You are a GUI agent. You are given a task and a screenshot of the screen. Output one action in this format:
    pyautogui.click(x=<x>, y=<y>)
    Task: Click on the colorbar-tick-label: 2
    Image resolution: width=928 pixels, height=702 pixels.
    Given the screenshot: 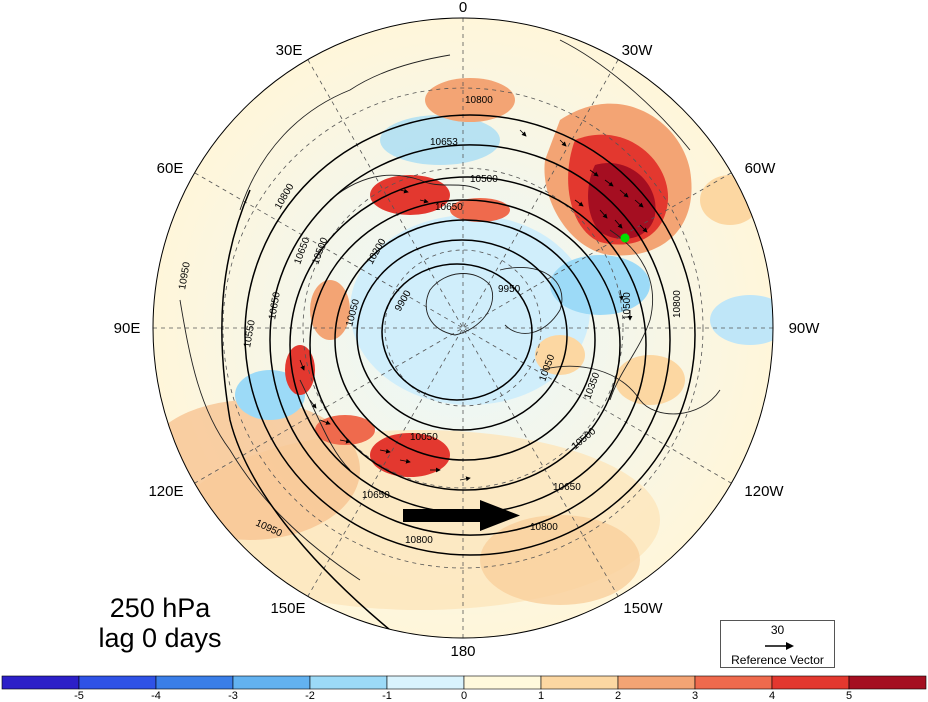 What is the action you would take?
    pyautogui.click(x=618, y=696)
    